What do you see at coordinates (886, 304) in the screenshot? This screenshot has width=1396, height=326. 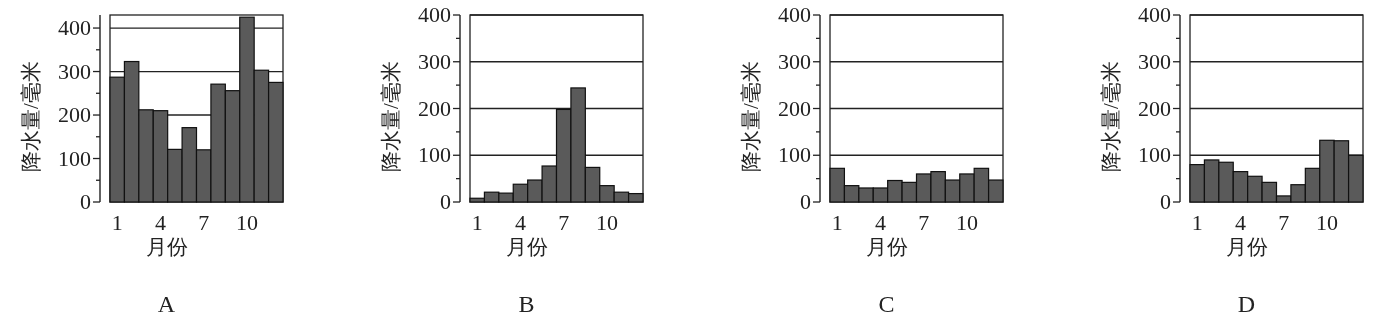 I see `text: C` at bounding box center [886, 304].